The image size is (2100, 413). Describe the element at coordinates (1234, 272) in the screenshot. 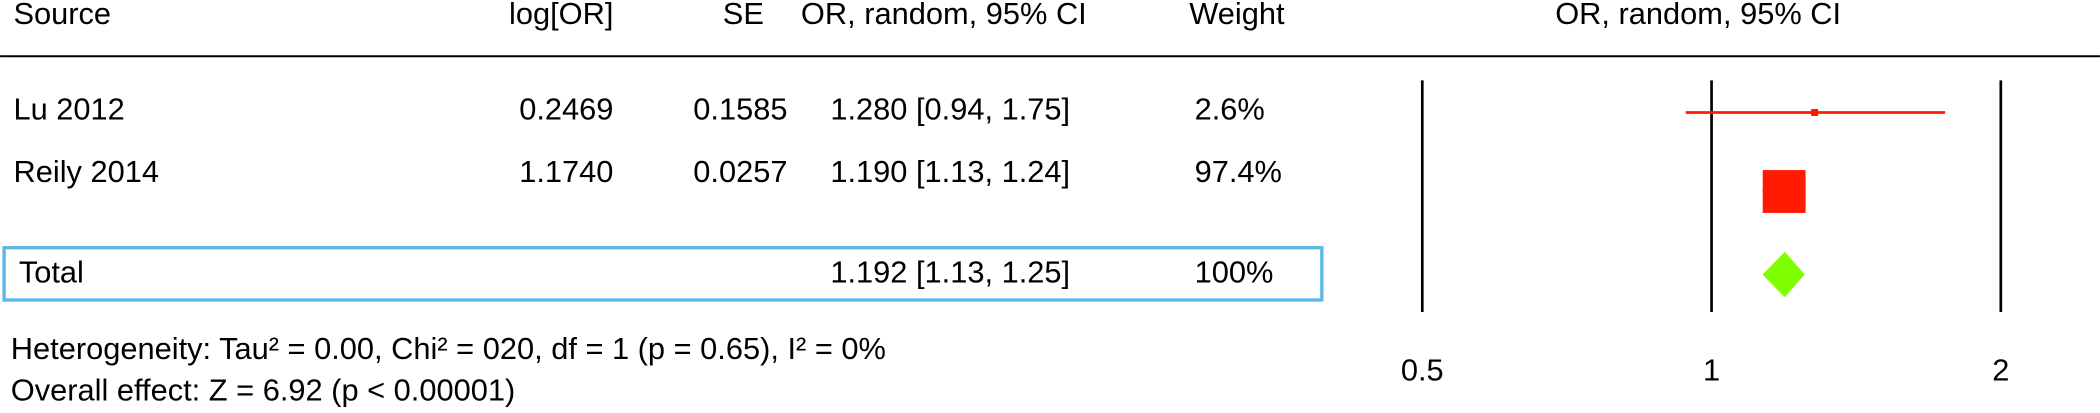

I see `total-weight: 100%` at that location.